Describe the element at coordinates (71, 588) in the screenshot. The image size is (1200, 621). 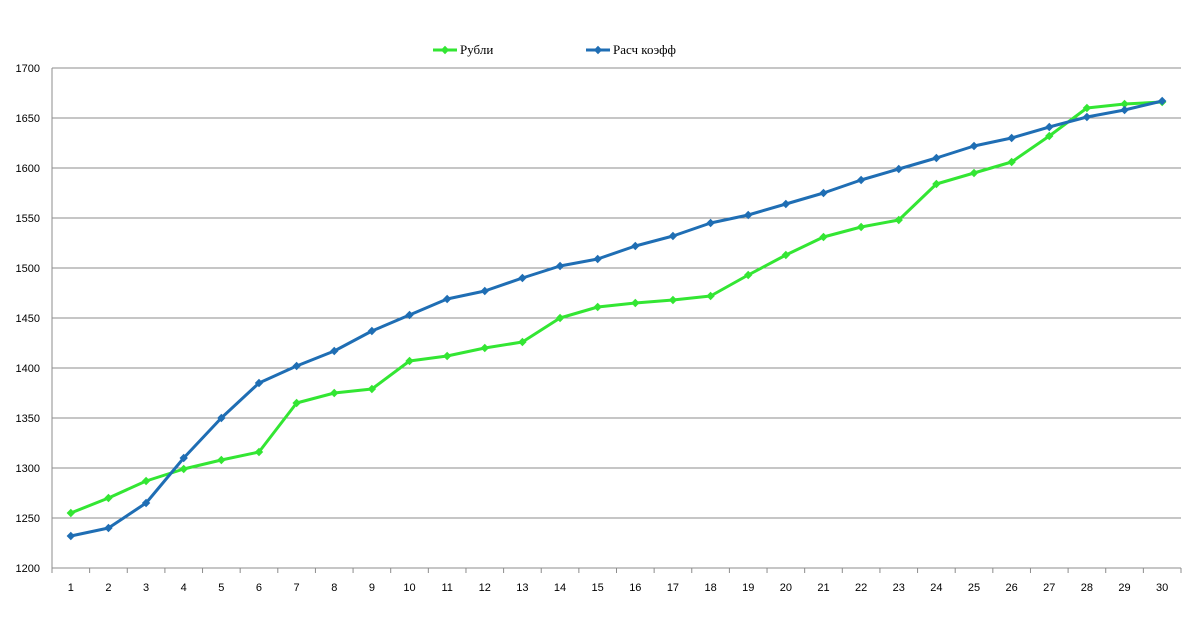
I see `x-tick-label: 1` at that location.